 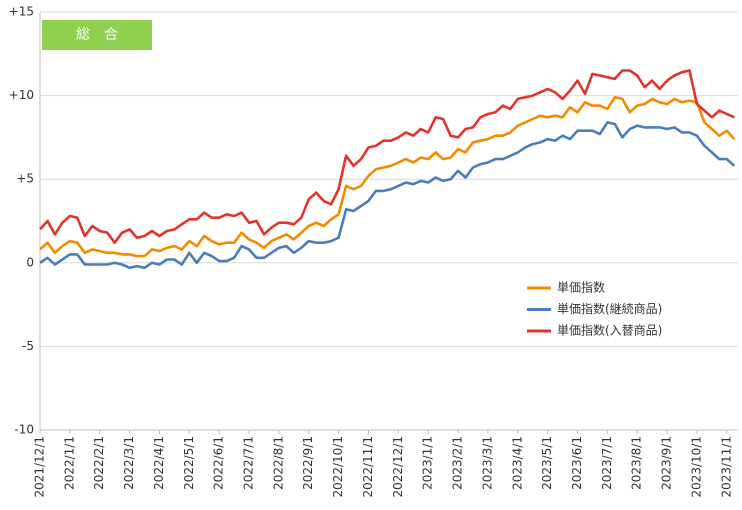 I want to click on x-tick-label: 2022/3/1, so click(x=129, y=463).